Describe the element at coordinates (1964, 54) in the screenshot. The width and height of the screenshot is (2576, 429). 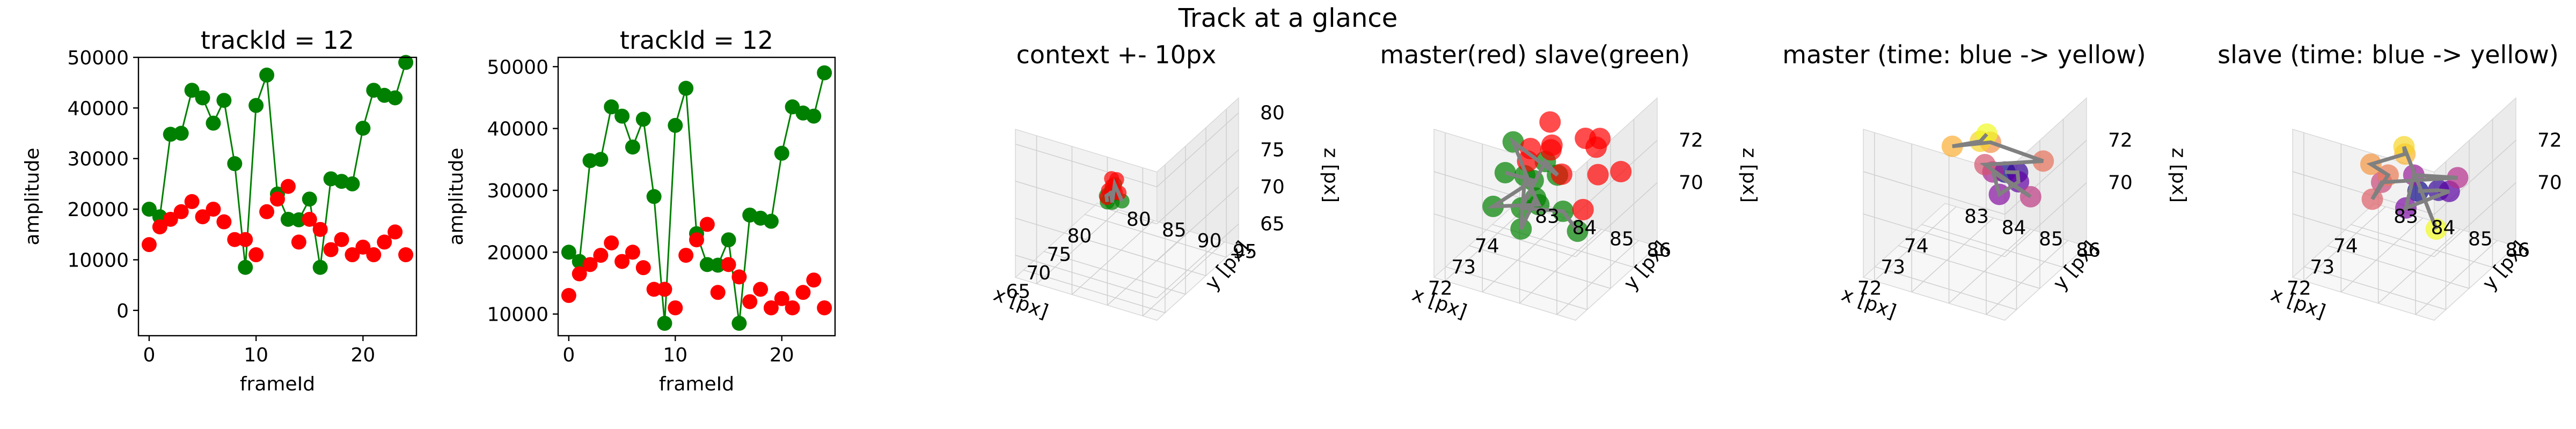
I see `panel5-title: master (time: blue -> yellow)` at that location.